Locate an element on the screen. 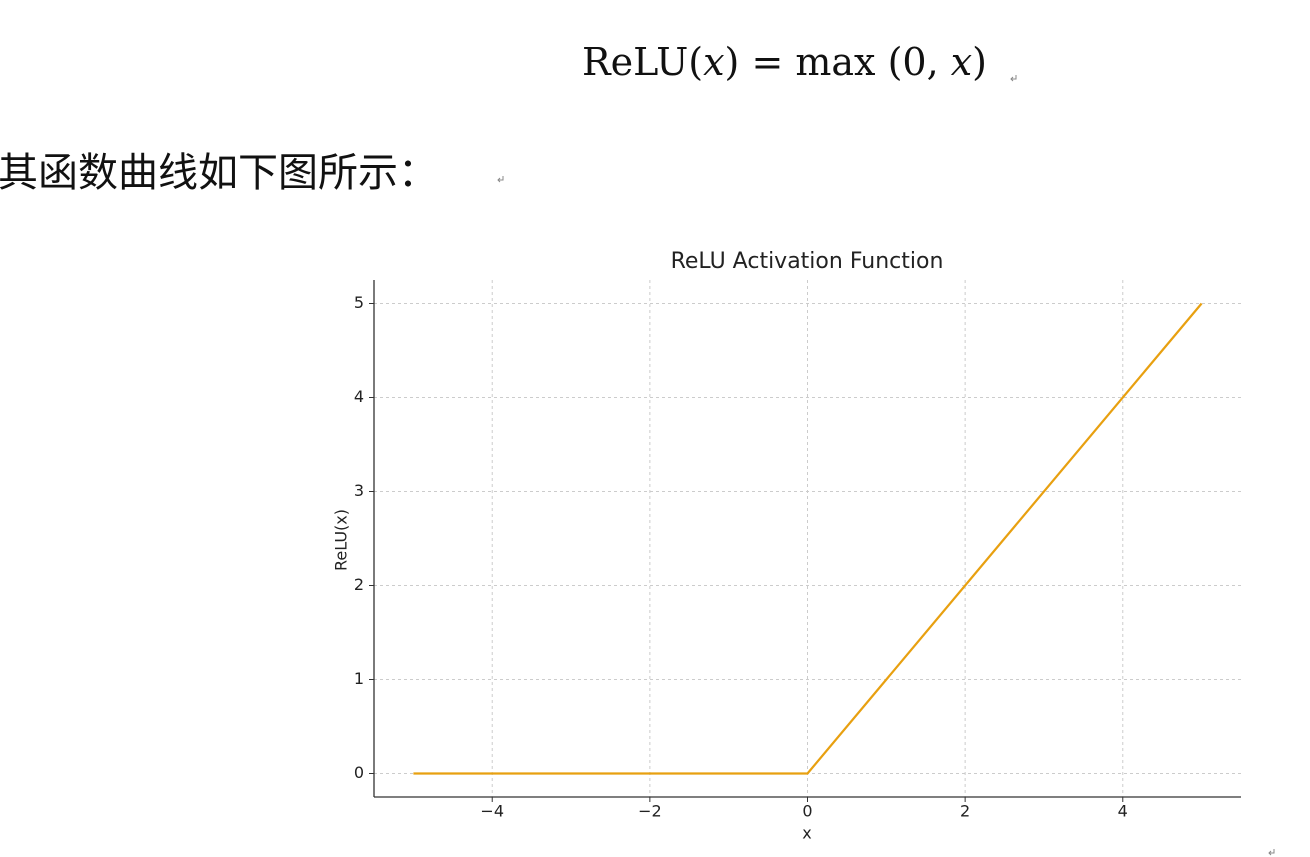 The height and width of the screenshot is (857, 1310). x-tick-label: −4 is located at coordinates (492, 811).